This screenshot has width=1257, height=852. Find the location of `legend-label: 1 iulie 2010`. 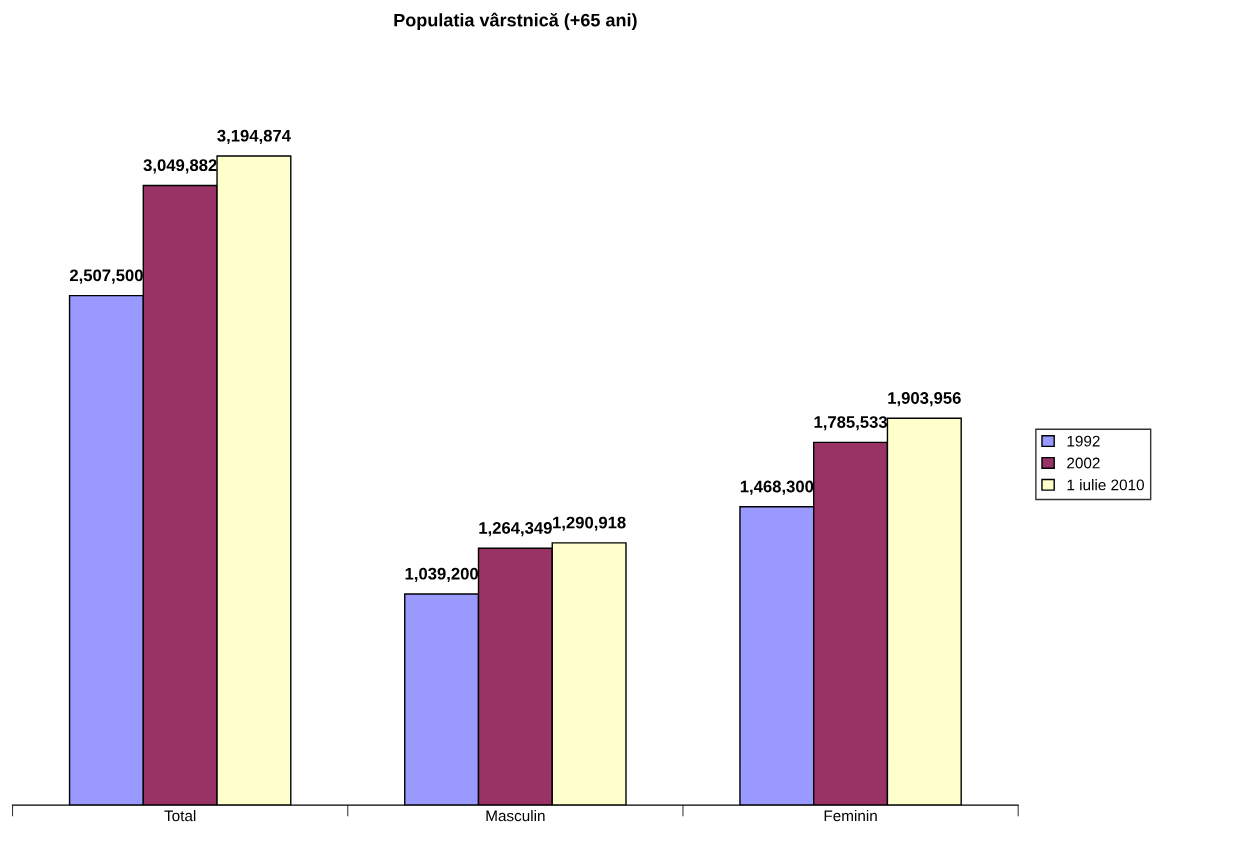

legend-label: 1 iulie 2010 is located at coordinates (1105, 485).